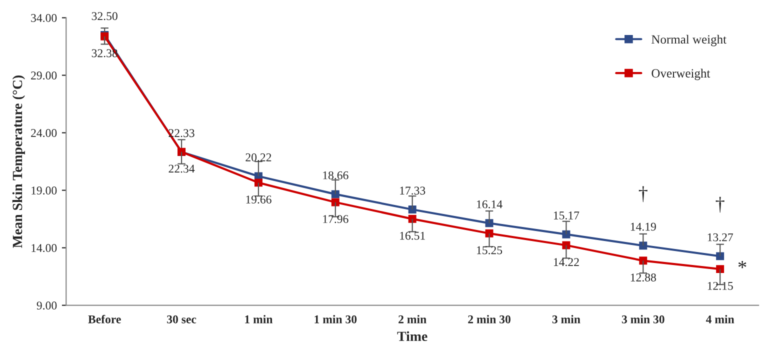 The width and height of the screenshot is (778, 355). Describe the element at coordinates (412, 319) in the screenshot. I see `x-tick-label: 2 min` at that location.